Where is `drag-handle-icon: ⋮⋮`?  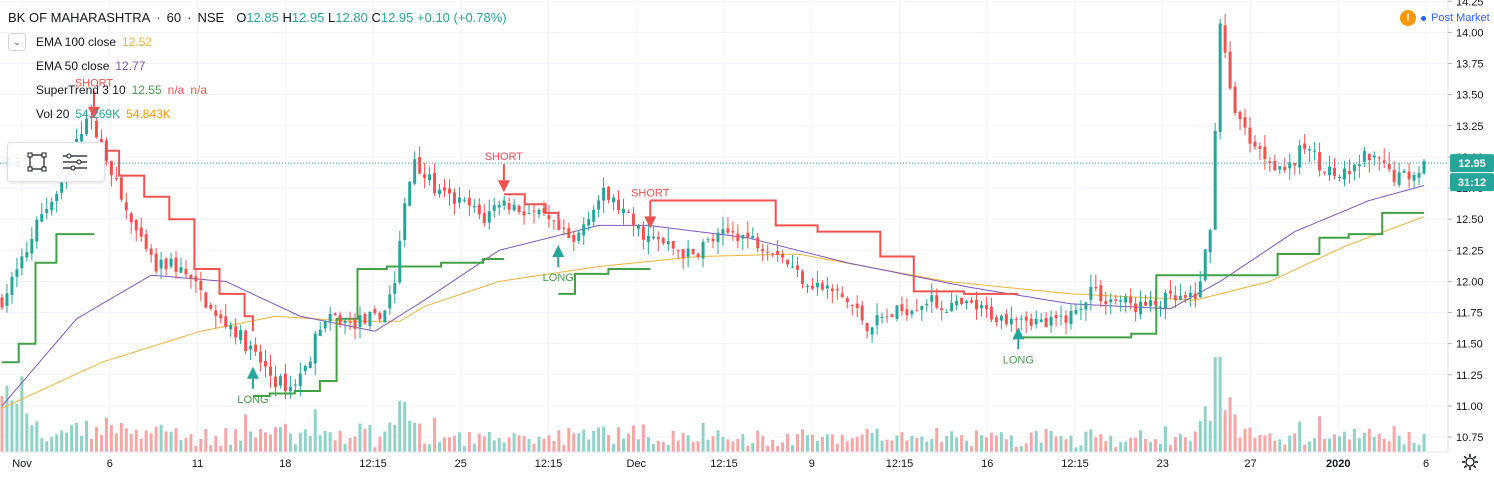 drag-handle-icon: ⋮⋮ is located at coordinates (13, 162).